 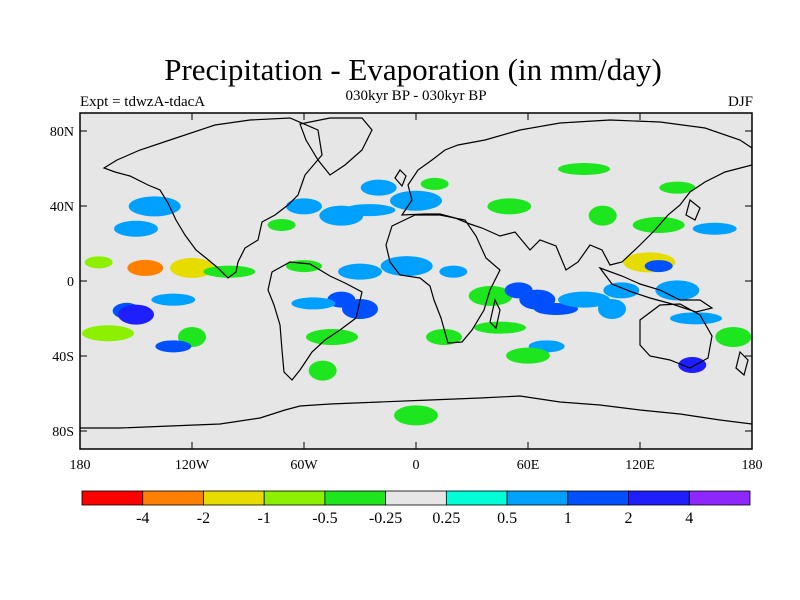 I want to click on y-tick-label: 40S, so click(x=63, y=357).